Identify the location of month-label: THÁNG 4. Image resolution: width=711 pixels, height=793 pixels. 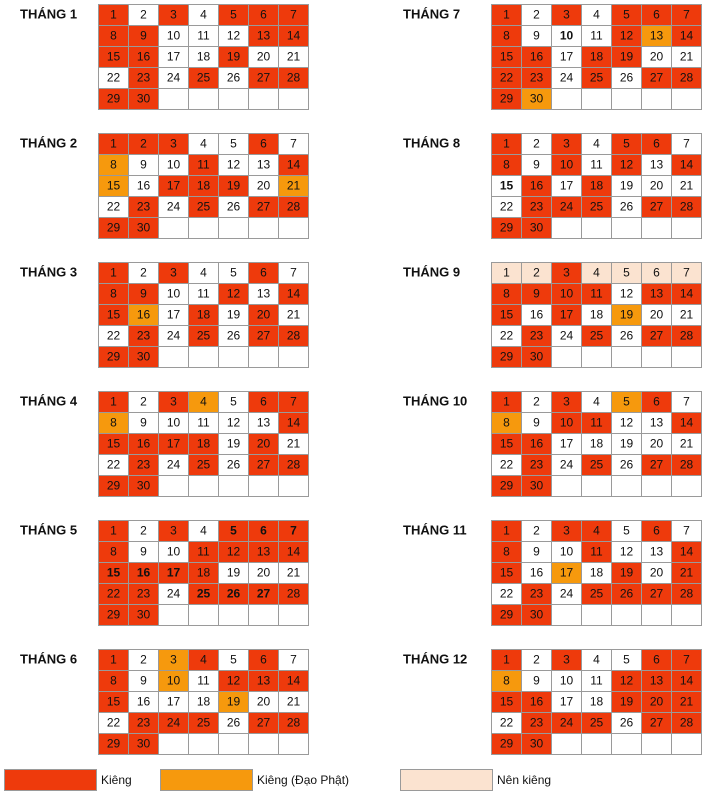
(49, 400).